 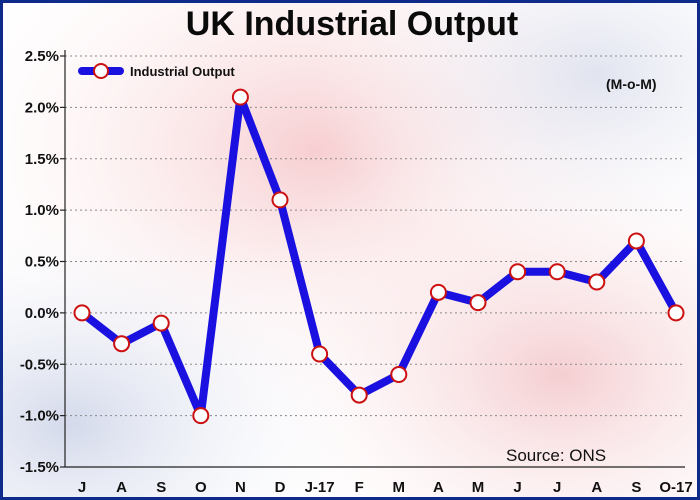 What do you see at coordinates (280, 487) in the screenshot?
I see `x-tick-label: D` at bounding box center [280, 487].